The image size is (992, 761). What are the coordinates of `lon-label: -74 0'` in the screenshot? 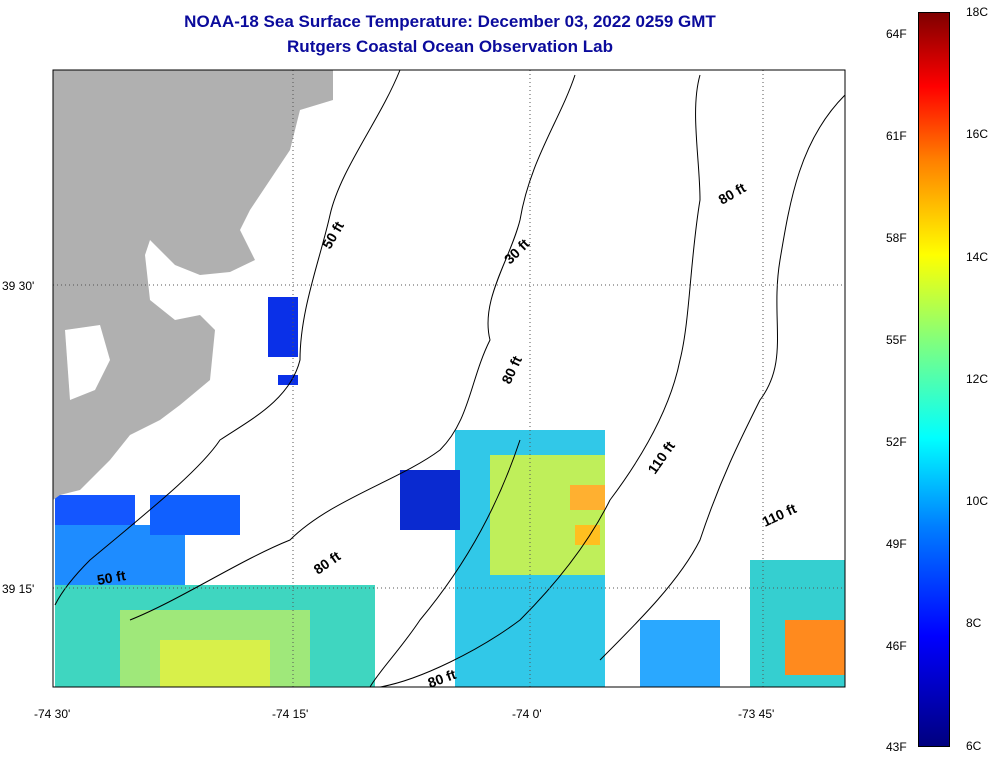 It's located at (527, 714).